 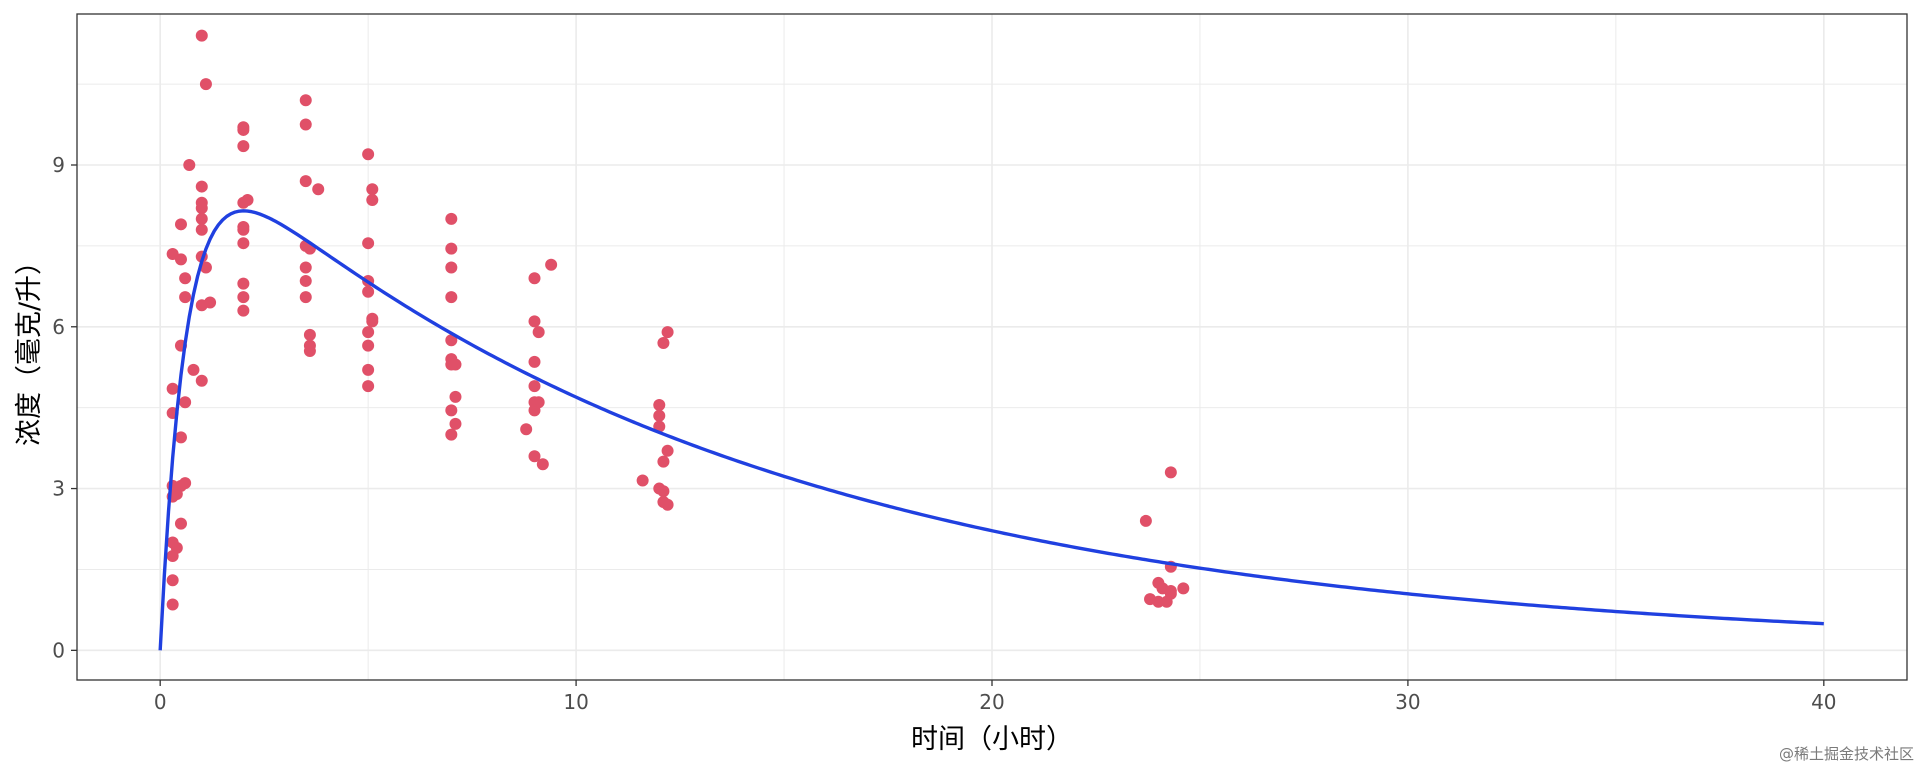 What do you see at coordinates (992, 739) in the screenshot?
I see `x-axis-title: 时间（小时）` at bounding box center [992, 739].